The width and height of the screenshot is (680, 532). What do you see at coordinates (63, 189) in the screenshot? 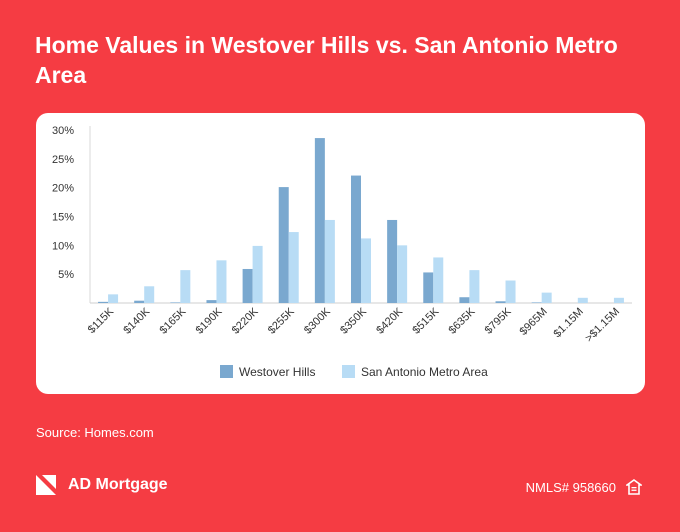
I see `y-tick-label: 20%` at bounding box center [63, 189].